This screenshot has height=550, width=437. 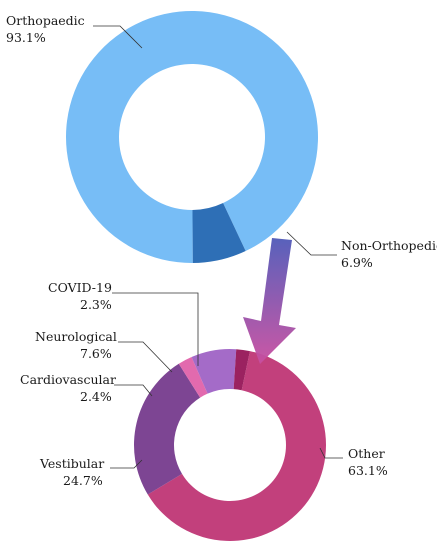 What do you see at coordinates (96, 396) in the screenshot?
I see `label-cardiovascular-value: 2.4%` at bounding box center [96, 396].